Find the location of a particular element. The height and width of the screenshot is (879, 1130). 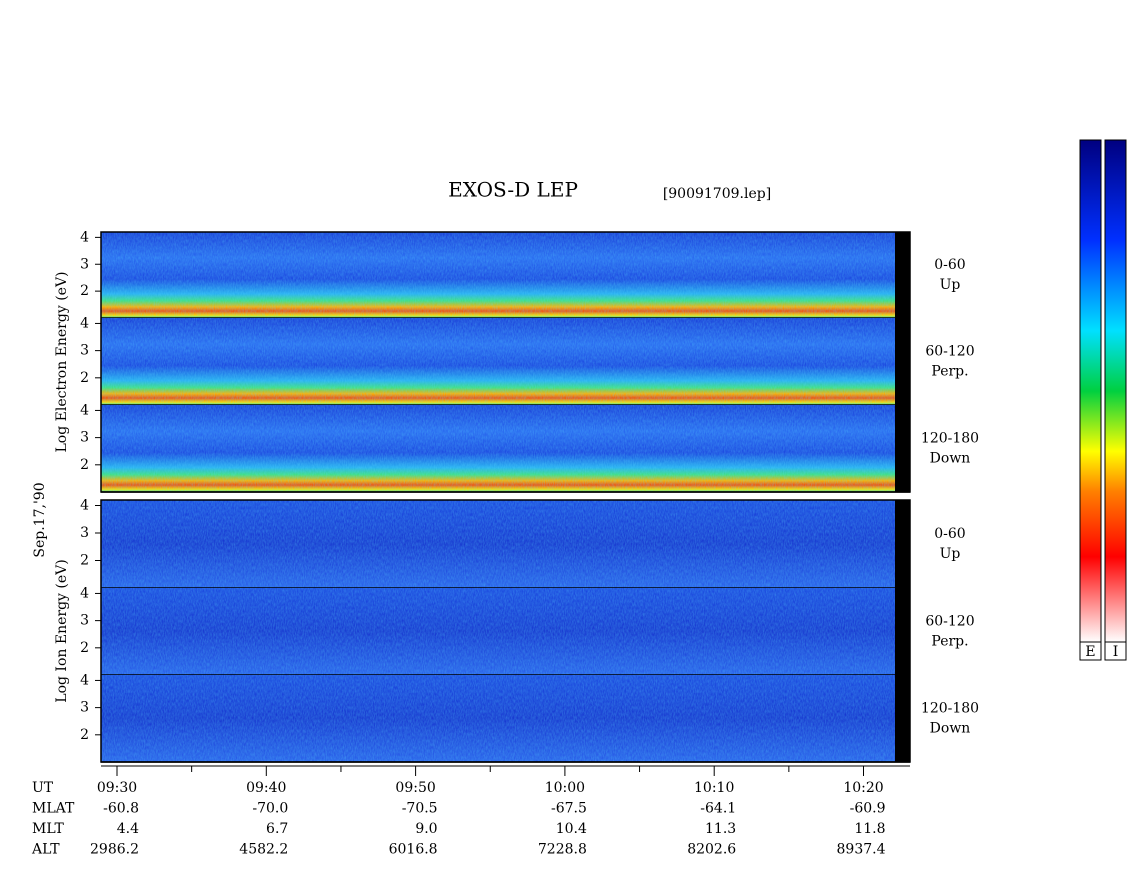

ephemeris-value: 4582.2 is located at coordinates (263, 850).